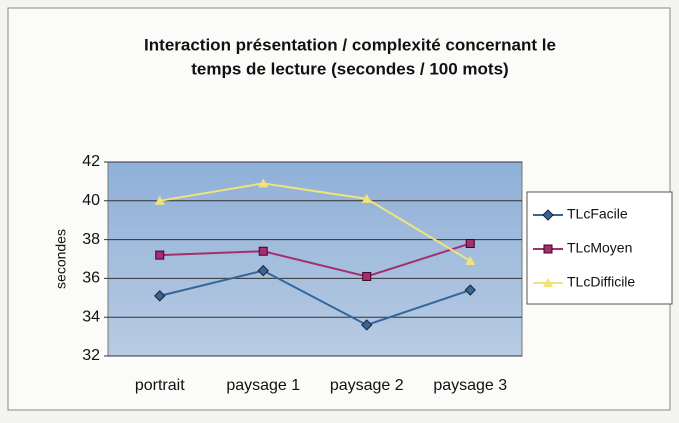 The width and height of the screenshot is (679, 423). I want to click on y-tick-label: 32, so click(91, 355).